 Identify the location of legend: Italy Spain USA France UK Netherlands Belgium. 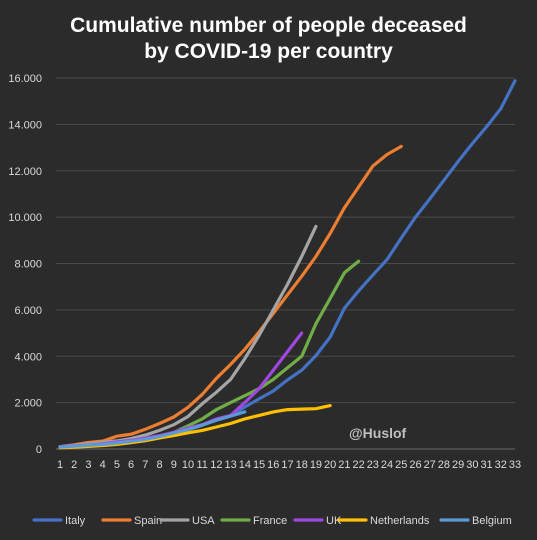
(272, 521).